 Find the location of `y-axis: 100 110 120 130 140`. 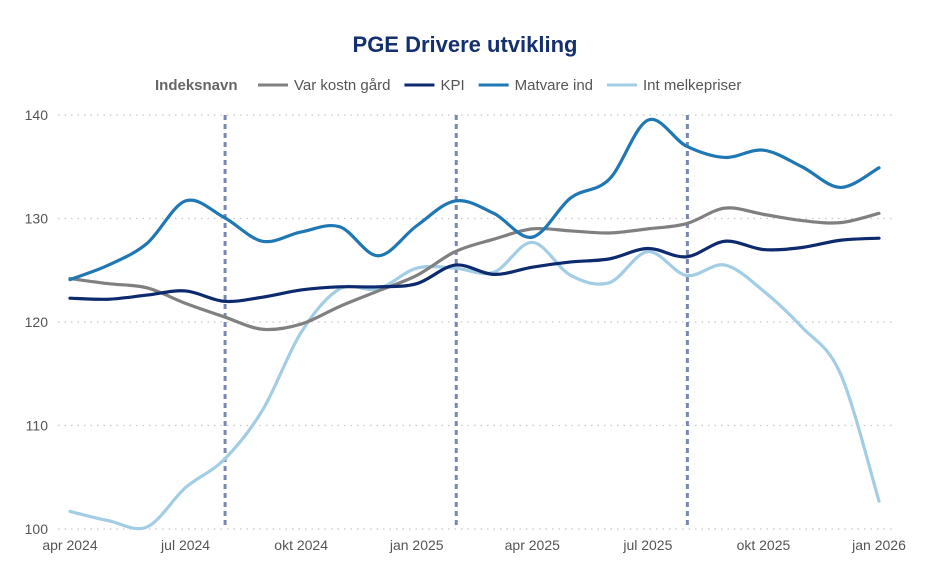

y-axis: 100 110 120 130 140 is located at coordinates (37, 322).